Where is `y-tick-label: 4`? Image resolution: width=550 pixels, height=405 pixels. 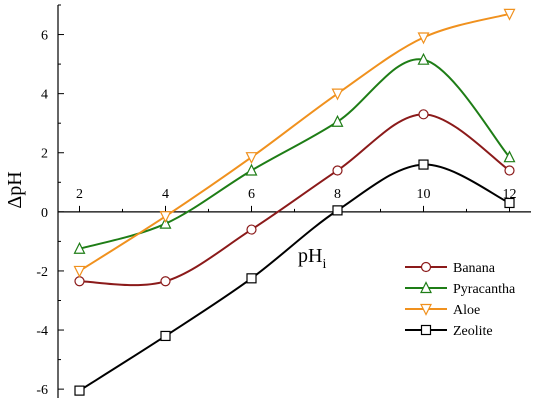
y-tick-label: 4 is located at coordinates (44, 95).